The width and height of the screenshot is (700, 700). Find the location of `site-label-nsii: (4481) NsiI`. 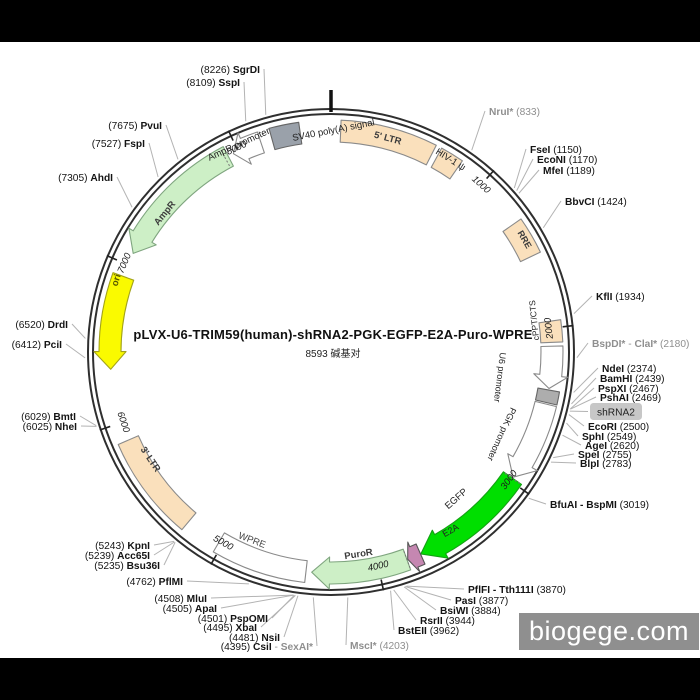

site-label-nsii: (4481) NsiI is located at coordinates (254, 638).